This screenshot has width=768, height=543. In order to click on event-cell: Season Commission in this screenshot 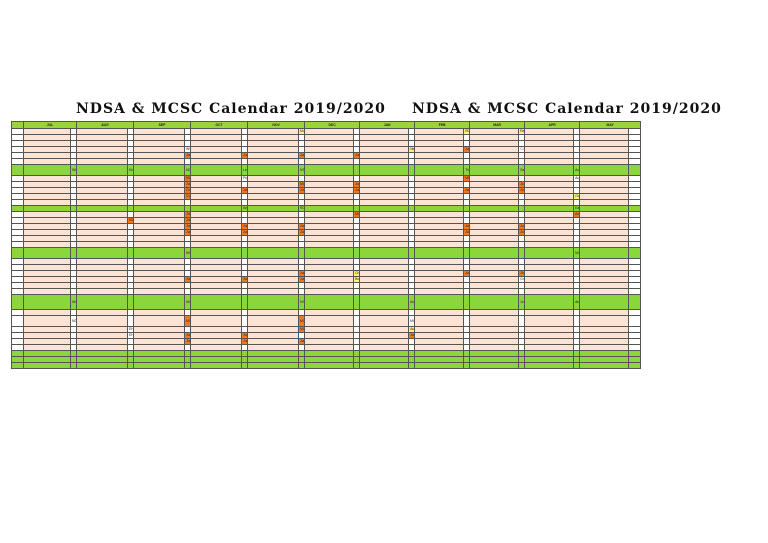, I will do `click(245, 208)`.